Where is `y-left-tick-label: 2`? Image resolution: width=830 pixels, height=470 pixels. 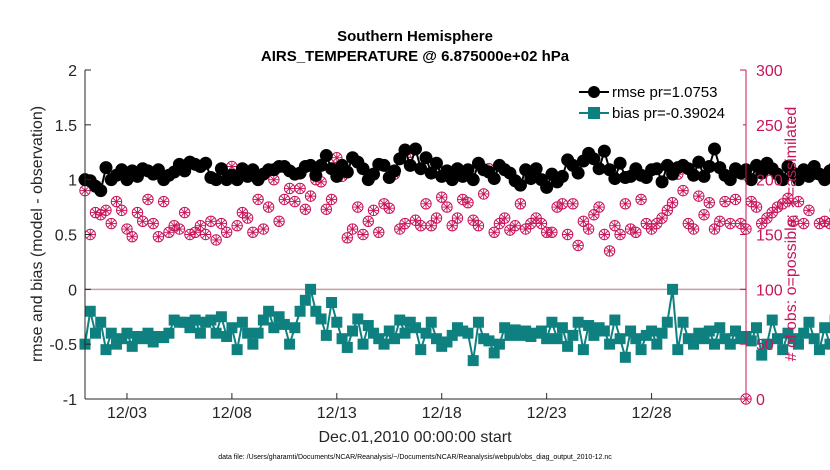 y-left-tick-label: 2 is located at coordinates (72, 71).